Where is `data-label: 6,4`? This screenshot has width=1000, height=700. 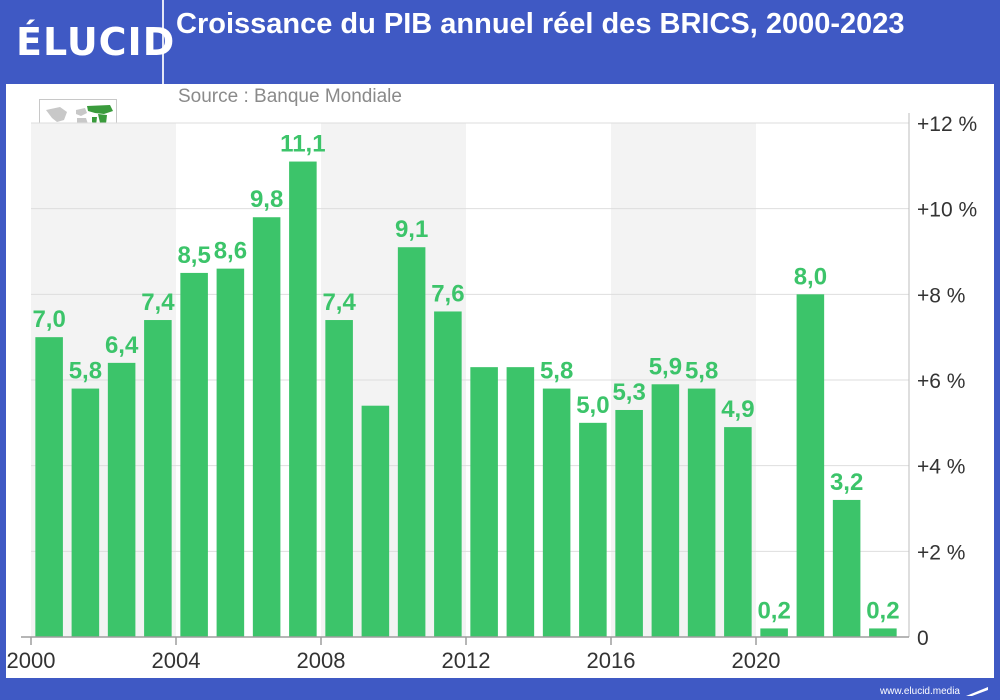
data-label: 6,4 is located at coordinates (122, 345).